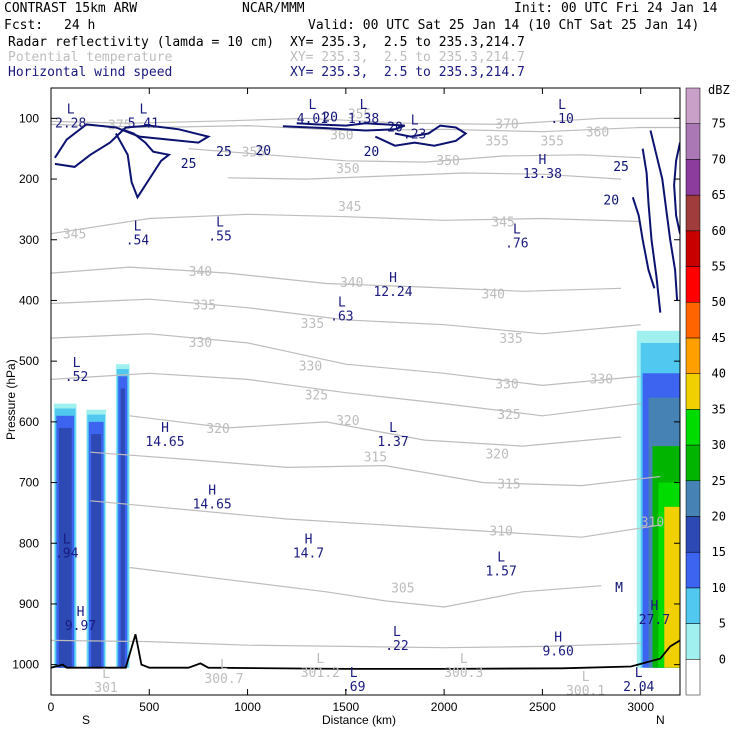 This screenshot has width=740, height=740. I want to click on theta-label: 360, so click(341, 136).